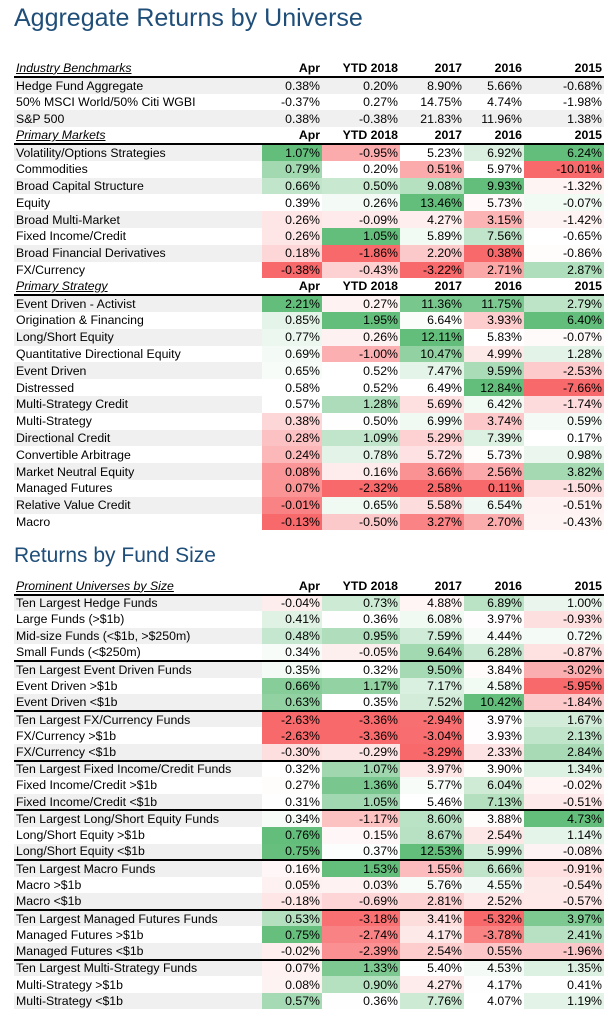  Describe the element at coordinates (432, 802) in the screenshot. I see `cell: 5.46%` at that location.